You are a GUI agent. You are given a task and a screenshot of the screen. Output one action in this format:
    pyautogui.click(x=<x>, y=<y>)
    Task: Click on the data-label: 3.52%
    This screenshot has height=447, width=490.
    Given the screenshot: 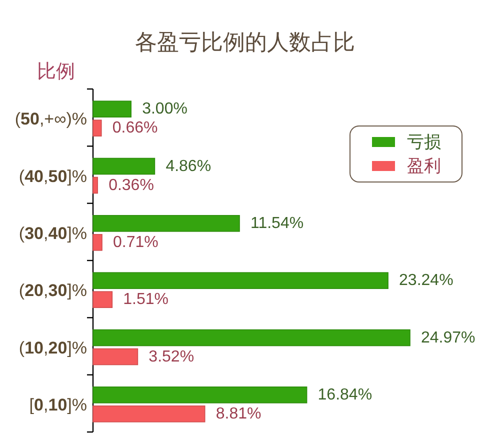 What is the action you would take?
    pyautogui.click(x=171, y=357)
    